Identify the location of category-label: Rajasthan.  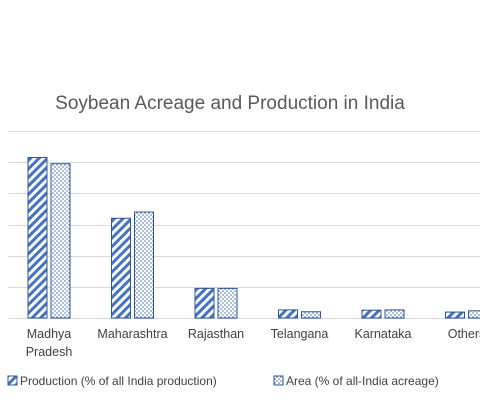
(216, 334).